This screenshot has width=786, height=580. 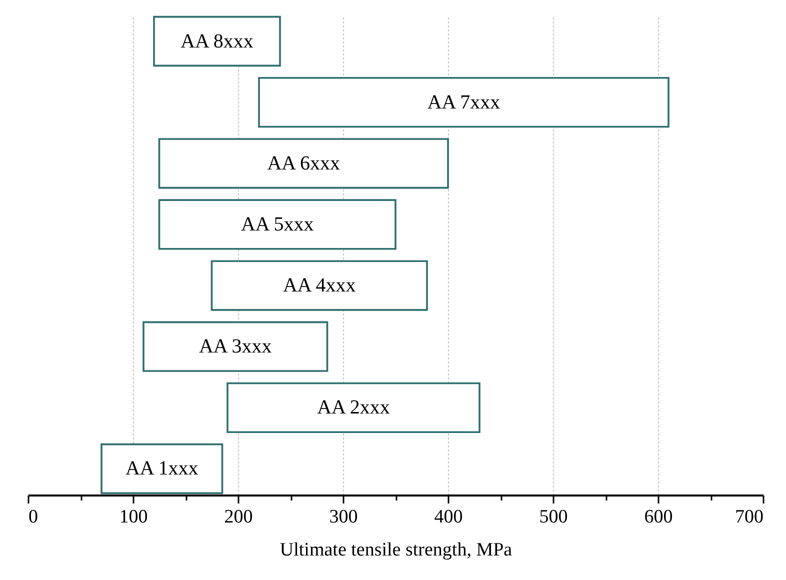 What do you see at coordinates (161, 469) in the screenshot?
I see `y-tick-label: AA 1xxx` at bounding box center [161, 469].